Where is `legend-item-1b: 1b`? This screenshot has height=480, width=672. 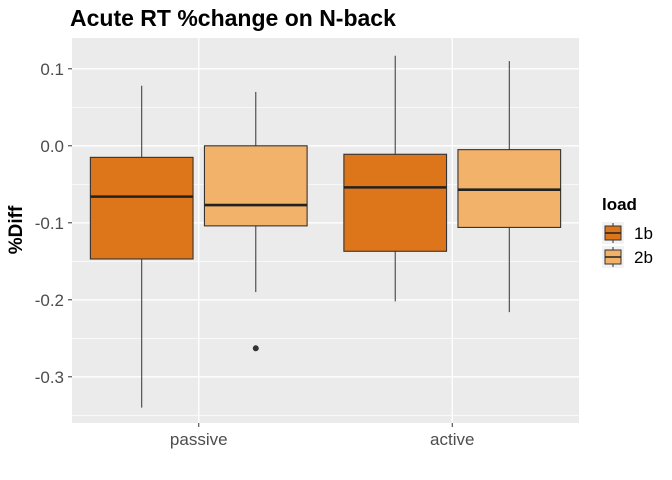
legend-item-1b: 1b is located at coordinates (627, 233).